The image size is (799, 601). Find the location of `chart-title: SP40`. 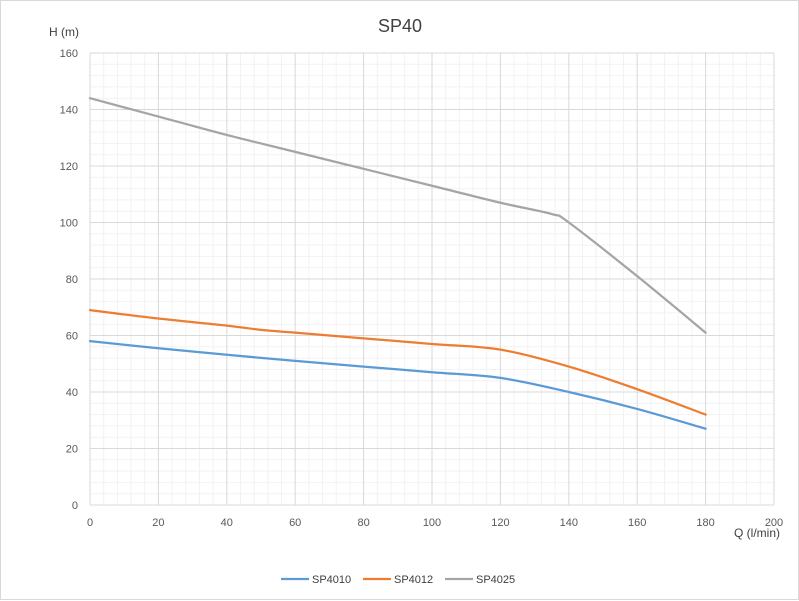

chart-title: SP40 is located at coordinates (400, 26).